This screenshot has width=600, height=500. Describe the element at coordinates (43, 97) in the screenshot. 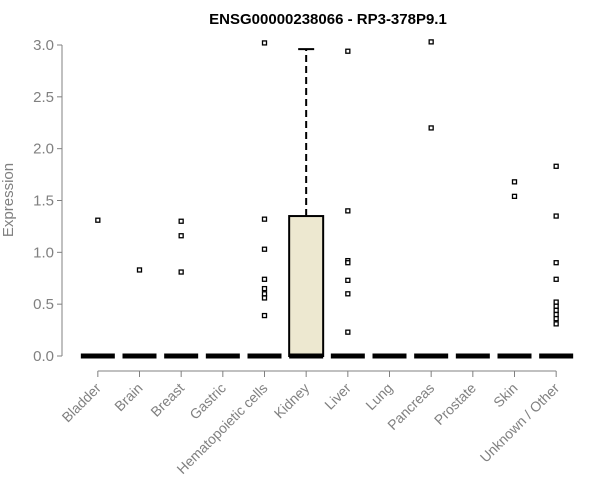

I see `y-tick-label: 2.5` at that location.